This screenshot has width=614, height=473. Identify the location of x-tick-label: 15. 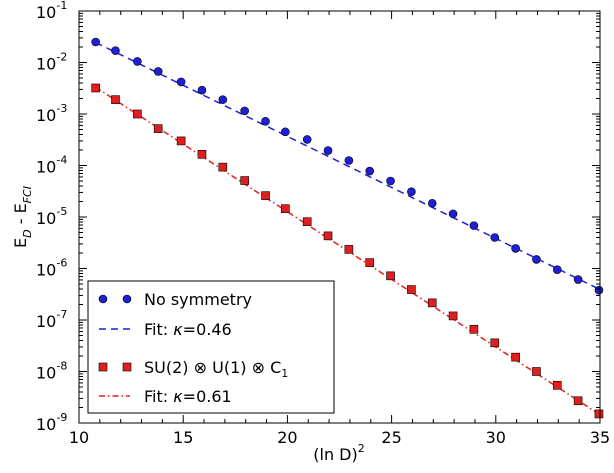
(183, 437).